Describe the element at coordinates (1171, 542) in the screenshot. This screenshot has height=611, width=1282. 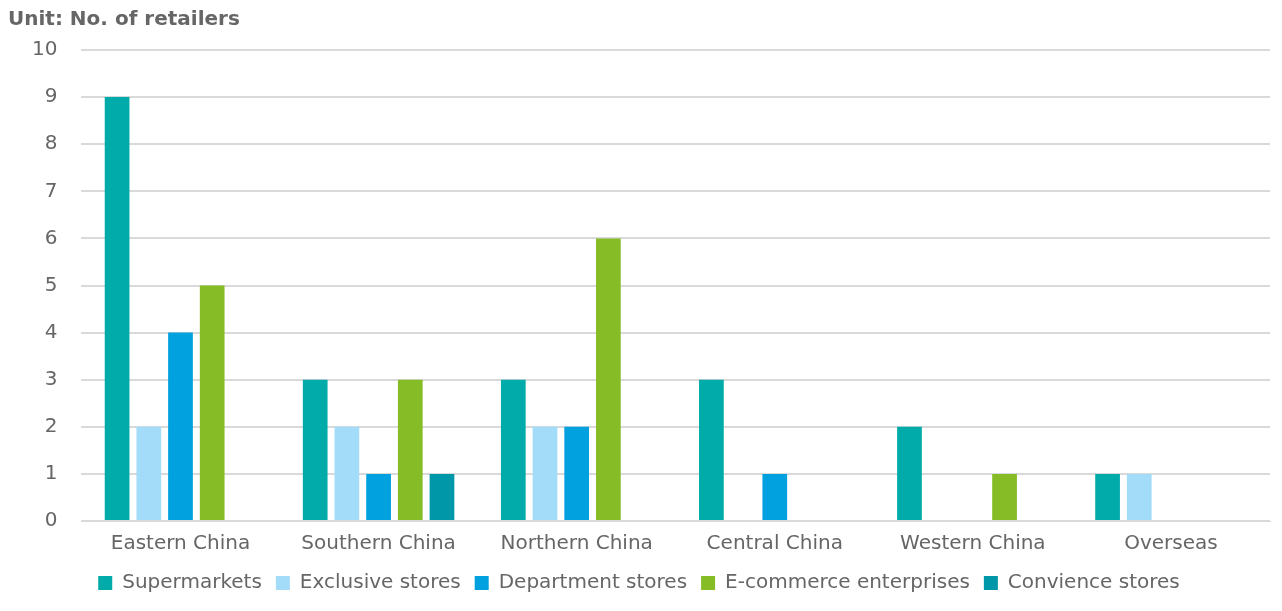
I see `x-tick-label: Overseas` at that location.